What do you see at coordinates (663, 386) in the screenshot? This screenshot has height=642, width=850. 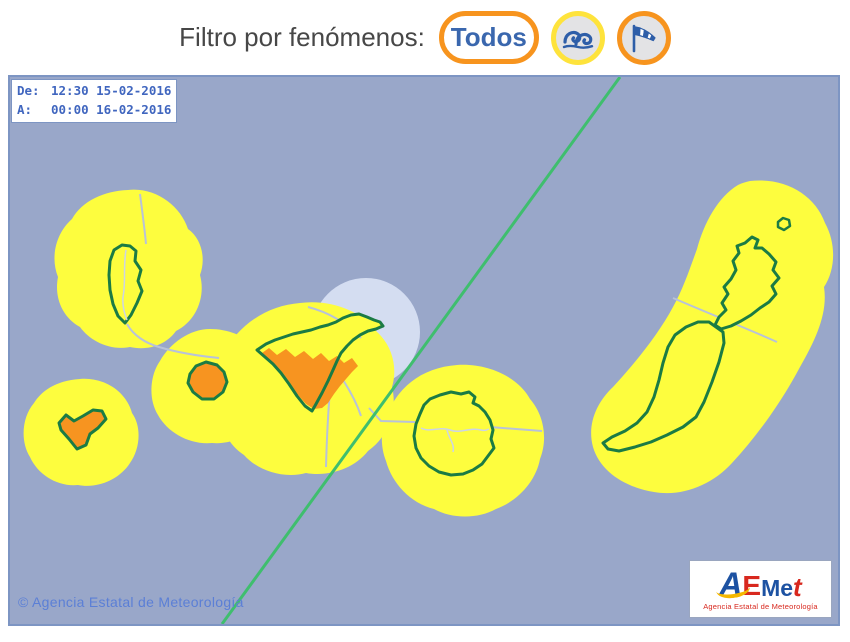 I see `island-fuerteventura` at bounding box center [663, 386].